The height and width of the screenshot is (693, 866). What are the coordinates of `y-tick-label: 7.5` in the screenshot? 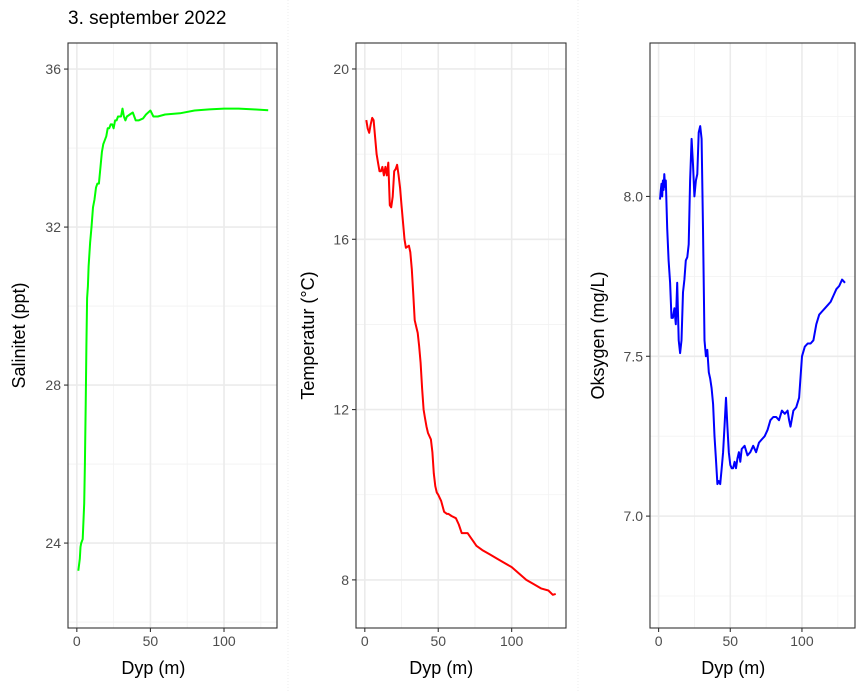 It's located at (634, 356).